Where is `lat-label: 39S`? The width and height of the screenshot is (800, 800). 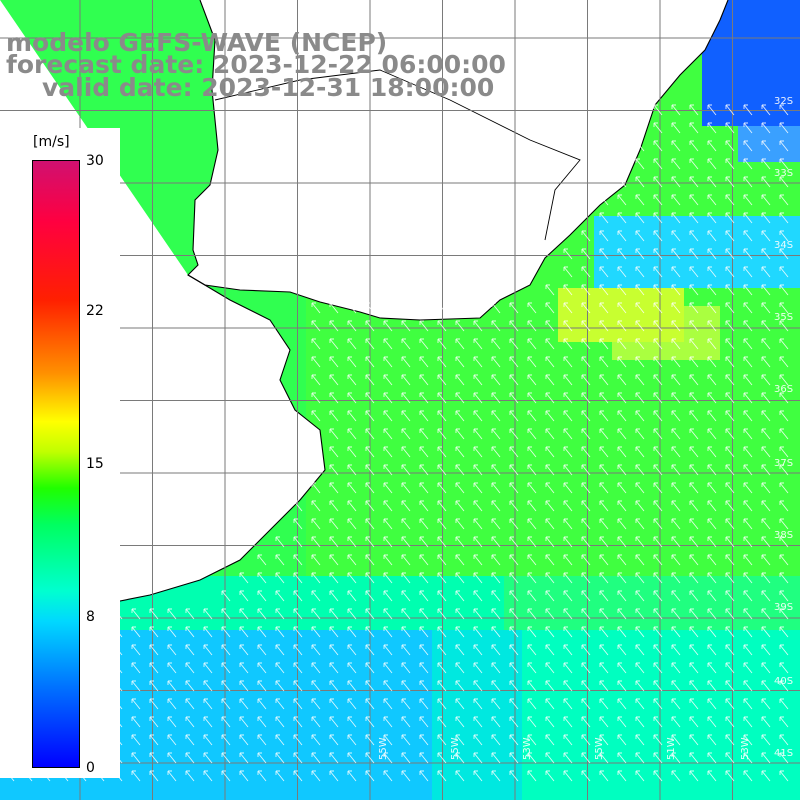 lat-label: 39S is located at coordinates (784, 607).